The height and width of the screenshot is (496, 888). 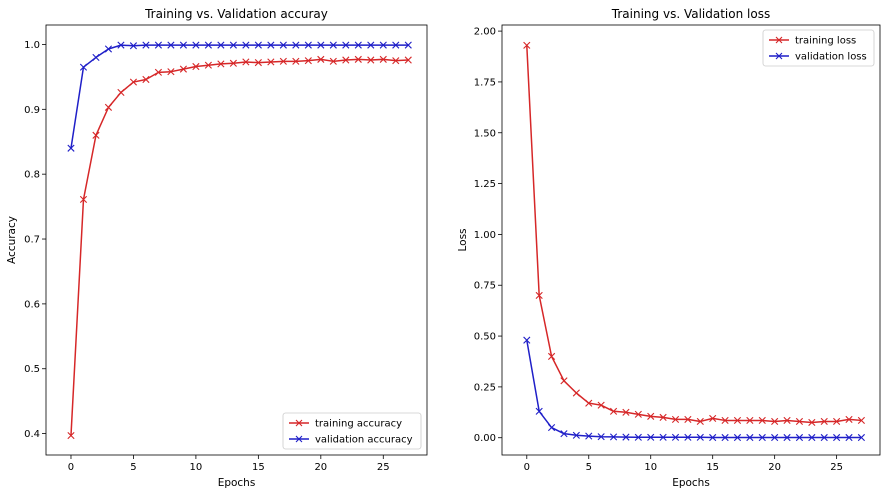 I want to click on y-tick-label: 0.9, so click(x=32, y=110).